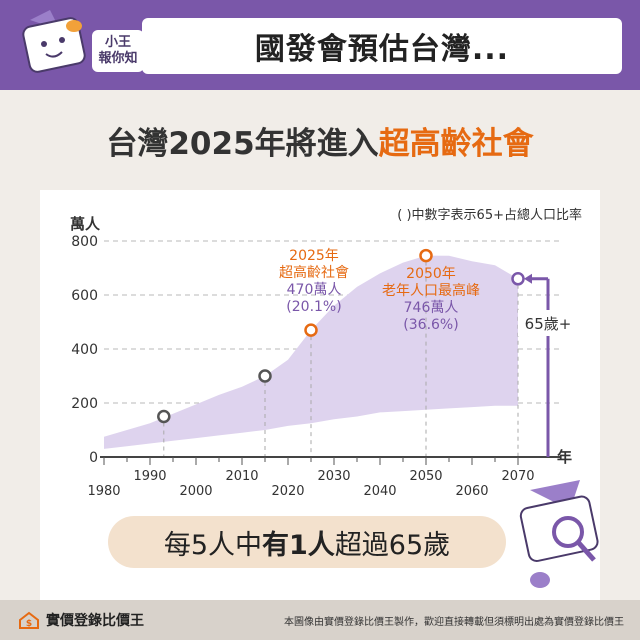 The width and height of the screenshot is (640, 640). I want to click on badge-line-2: 報你知, so click(118, 58).